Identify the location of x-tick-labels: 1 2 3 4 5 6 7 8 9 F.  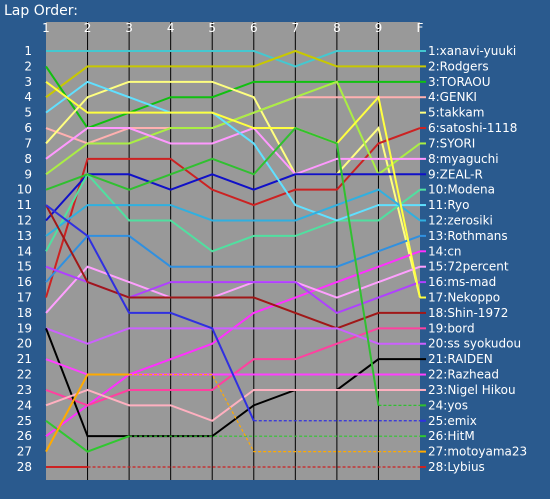
(232, 28).